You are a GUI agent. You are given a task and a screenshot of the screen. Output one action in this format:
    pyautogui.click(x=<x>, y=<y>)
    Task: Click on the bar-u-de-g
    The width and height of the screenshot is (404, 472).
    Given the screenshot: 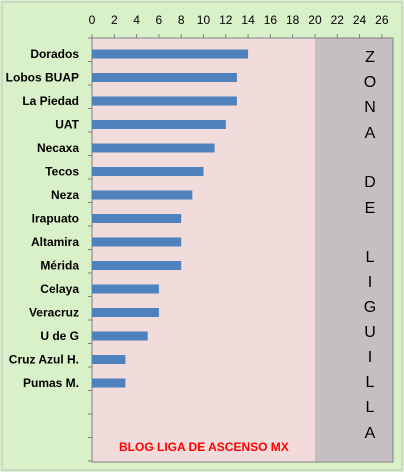 What is the action you would take?
    pyautogui.click(x=120, y=336)
    